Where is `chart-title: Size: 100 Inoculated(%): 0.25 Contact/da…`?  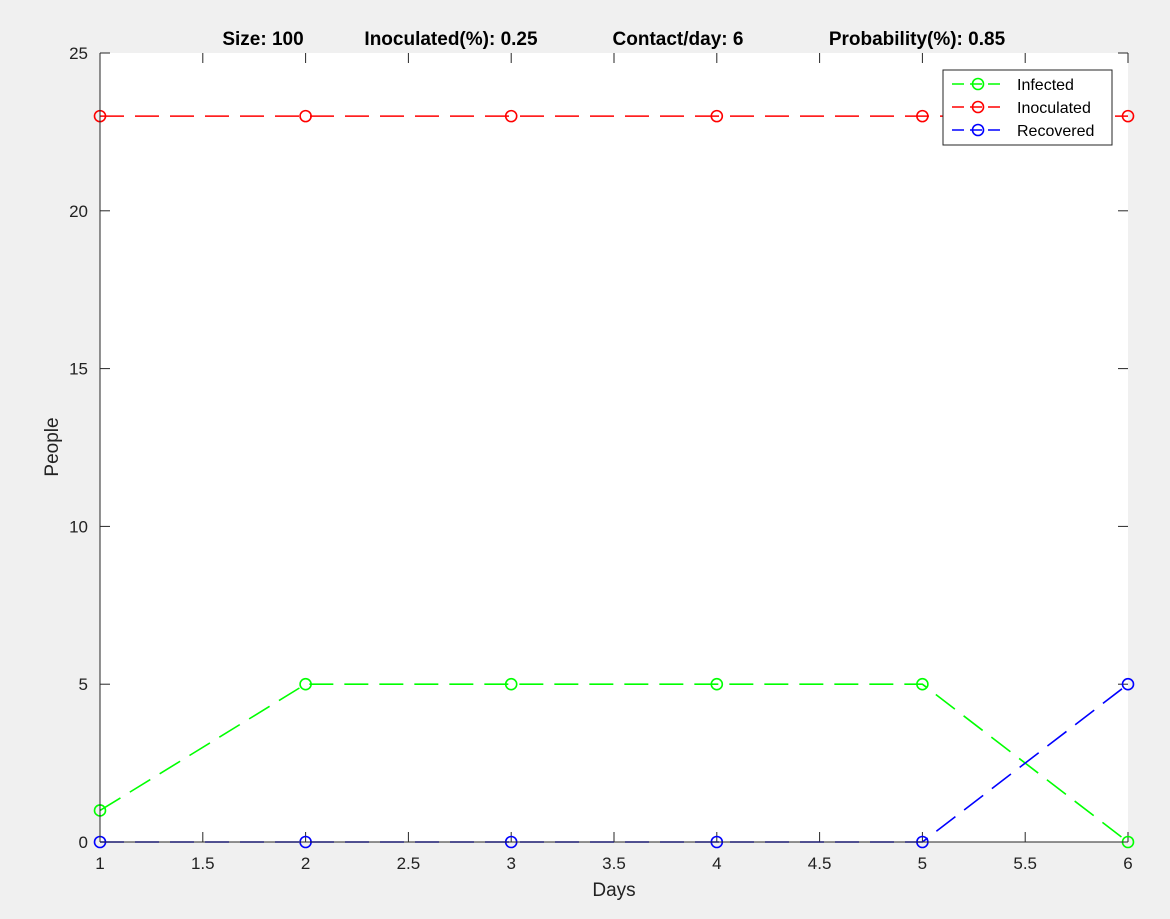
chart-title: Size: 100 Inoculated(%): 0.25 Contact/da… is located at coordinates (613, 39).